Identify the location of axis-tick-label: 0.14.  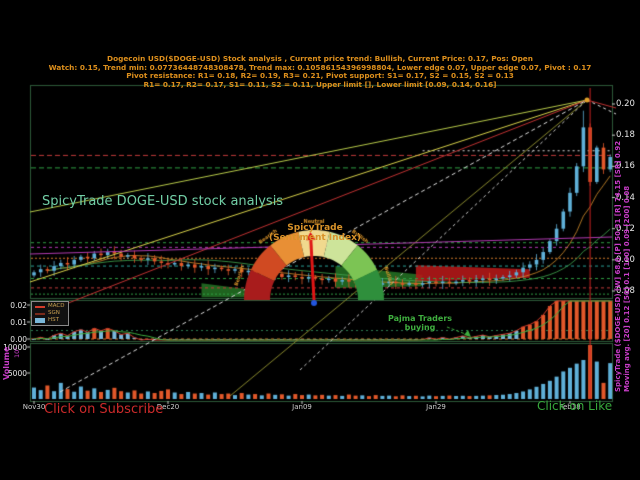
(625, 197).